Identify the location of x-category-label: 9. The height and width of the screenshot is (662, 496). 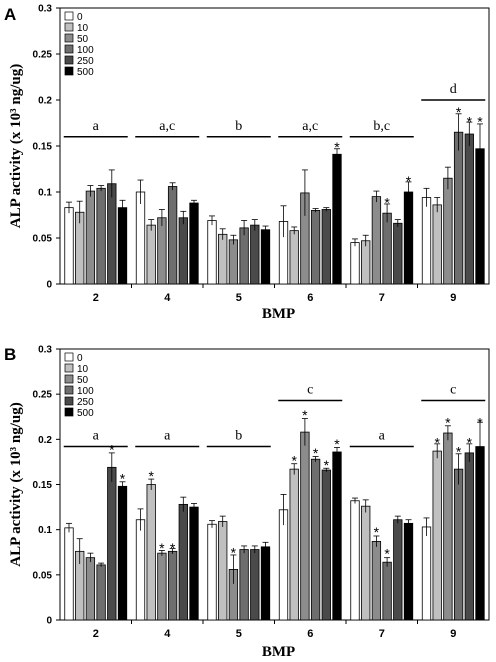
(453, 298).